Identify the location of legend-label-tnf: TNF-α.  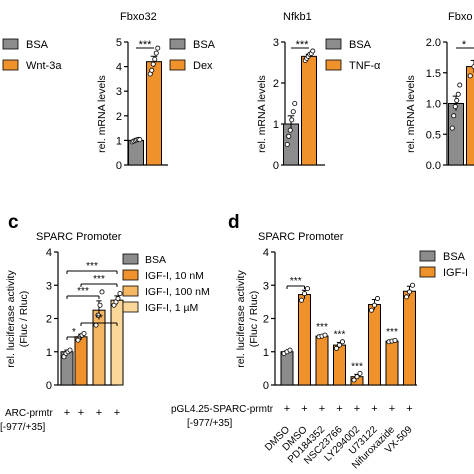
(365, 66).